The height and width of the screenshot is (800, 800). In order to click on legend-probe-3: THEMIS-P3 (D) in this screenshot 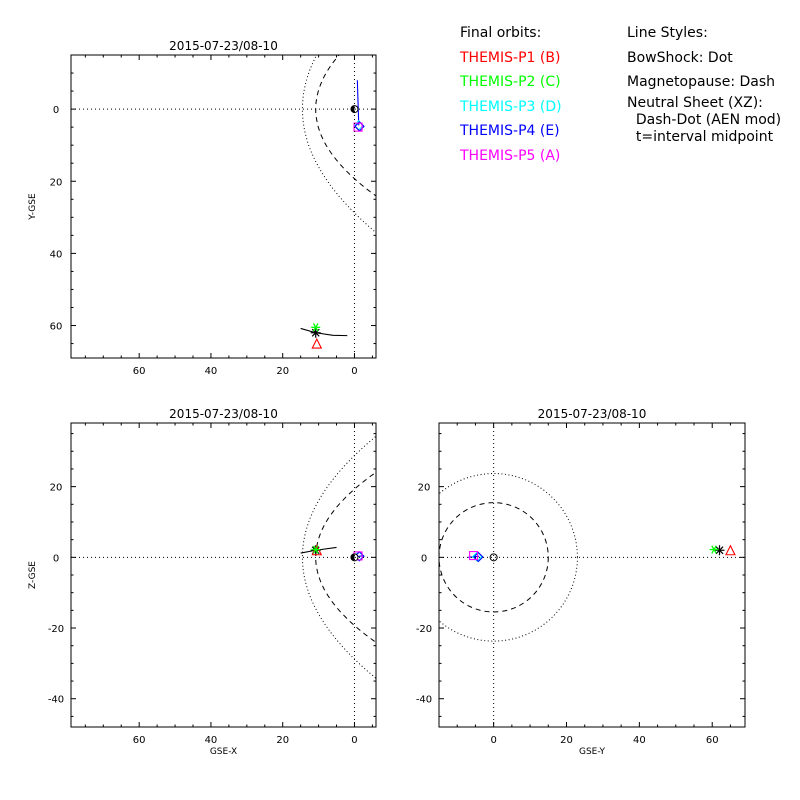, I will do `click(511, 106)`.